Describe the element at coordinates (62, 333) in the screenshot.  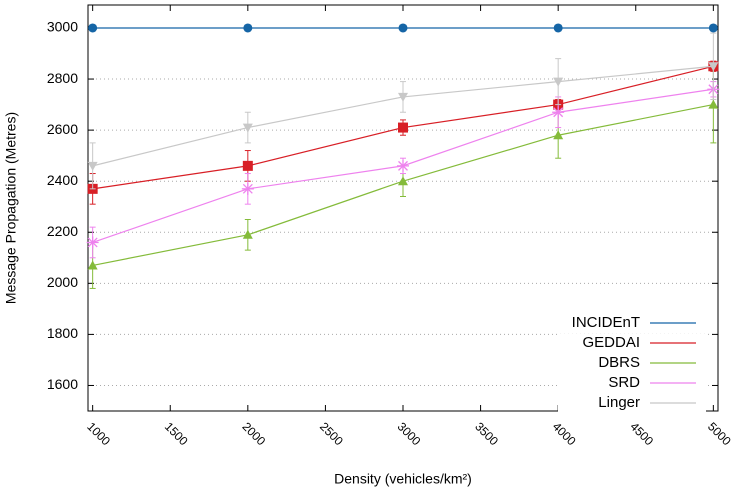
I see `y-tick-label: 1800` at that location.